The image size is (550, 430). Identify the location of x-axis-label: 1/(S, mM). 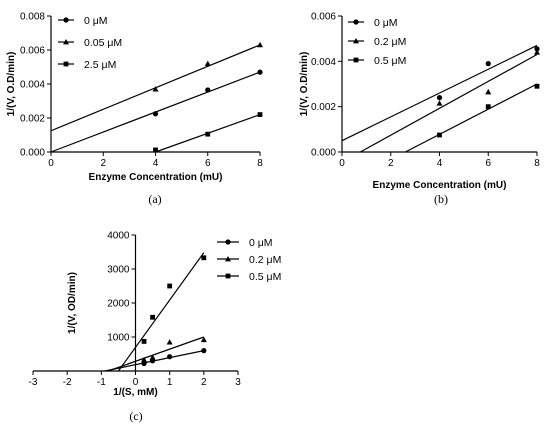
(135, 392).